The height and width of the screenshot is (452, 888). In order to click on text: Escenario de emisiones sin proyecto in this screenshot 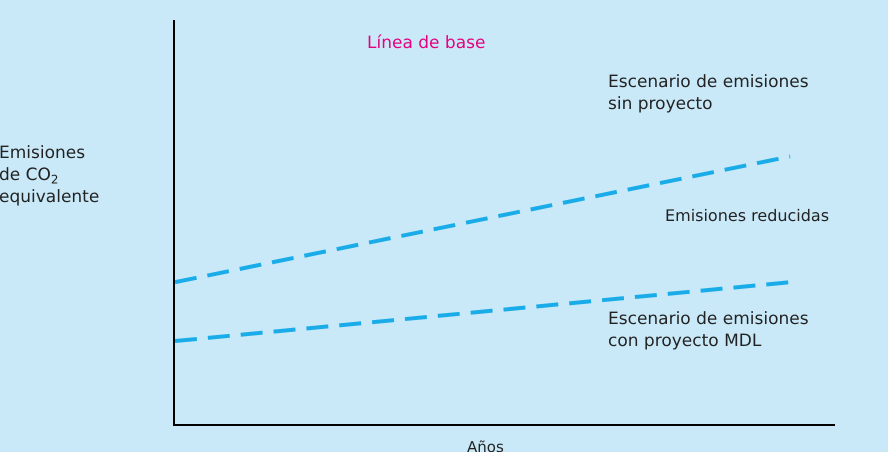, I will do `click(708, 93)`.